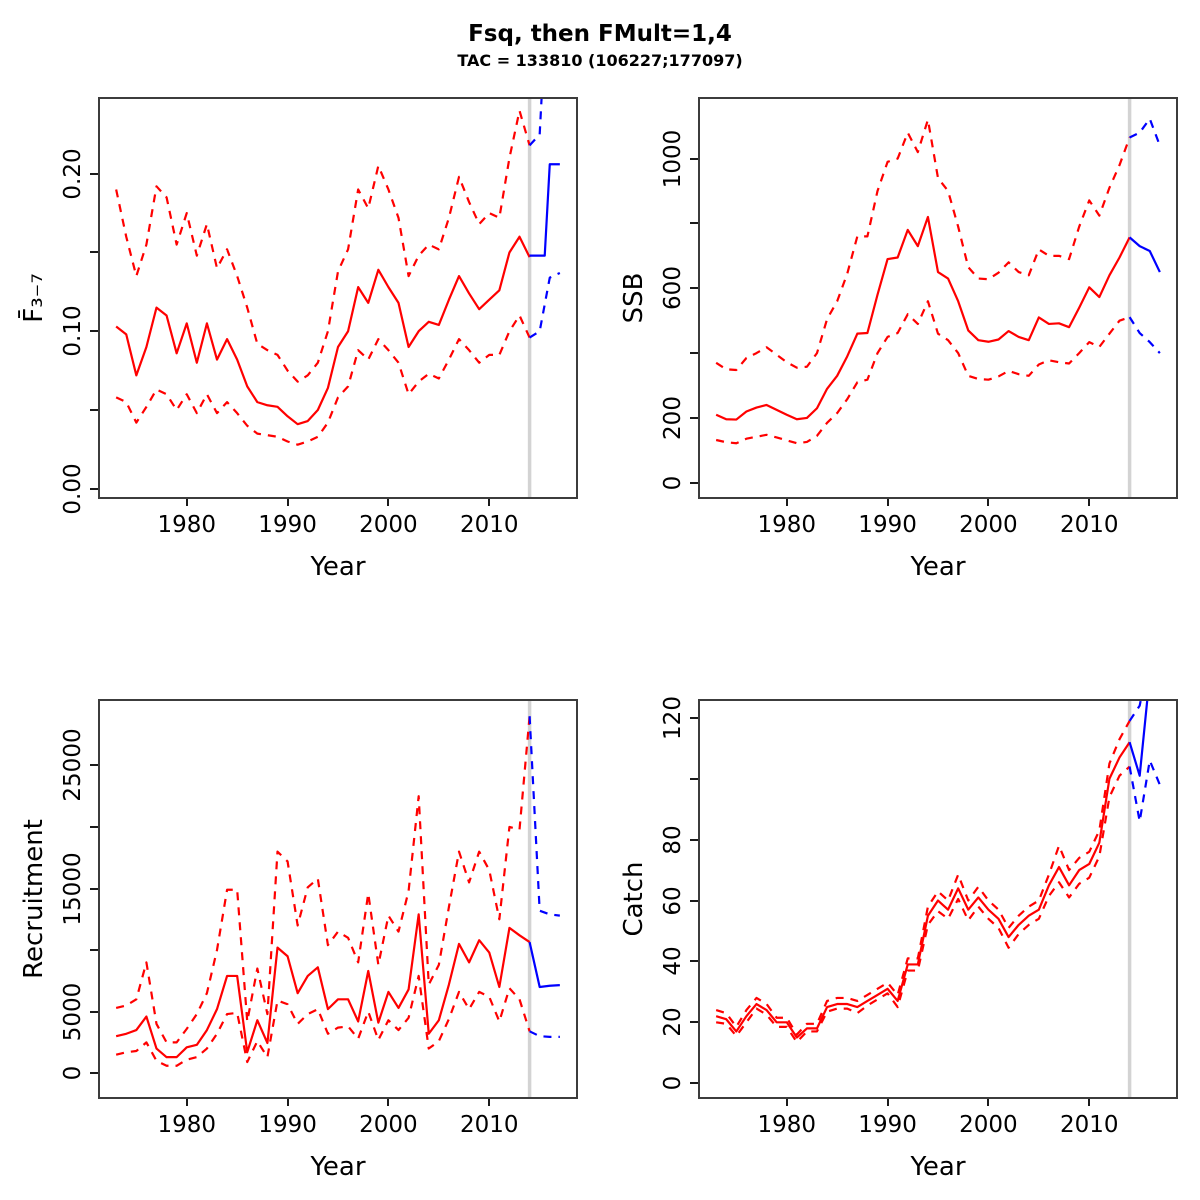  I want to click on f-y-axis-title: F̄₃₋₇, so click(34, 298).